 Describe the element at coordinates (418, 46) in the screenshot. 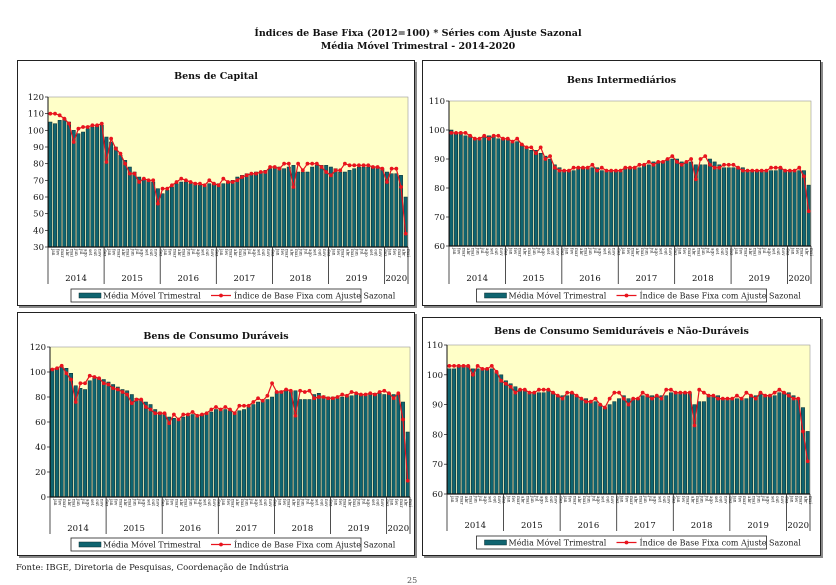

I see `page-subtitle: Média Móvel Trimestral - 2014-2020` at that location.